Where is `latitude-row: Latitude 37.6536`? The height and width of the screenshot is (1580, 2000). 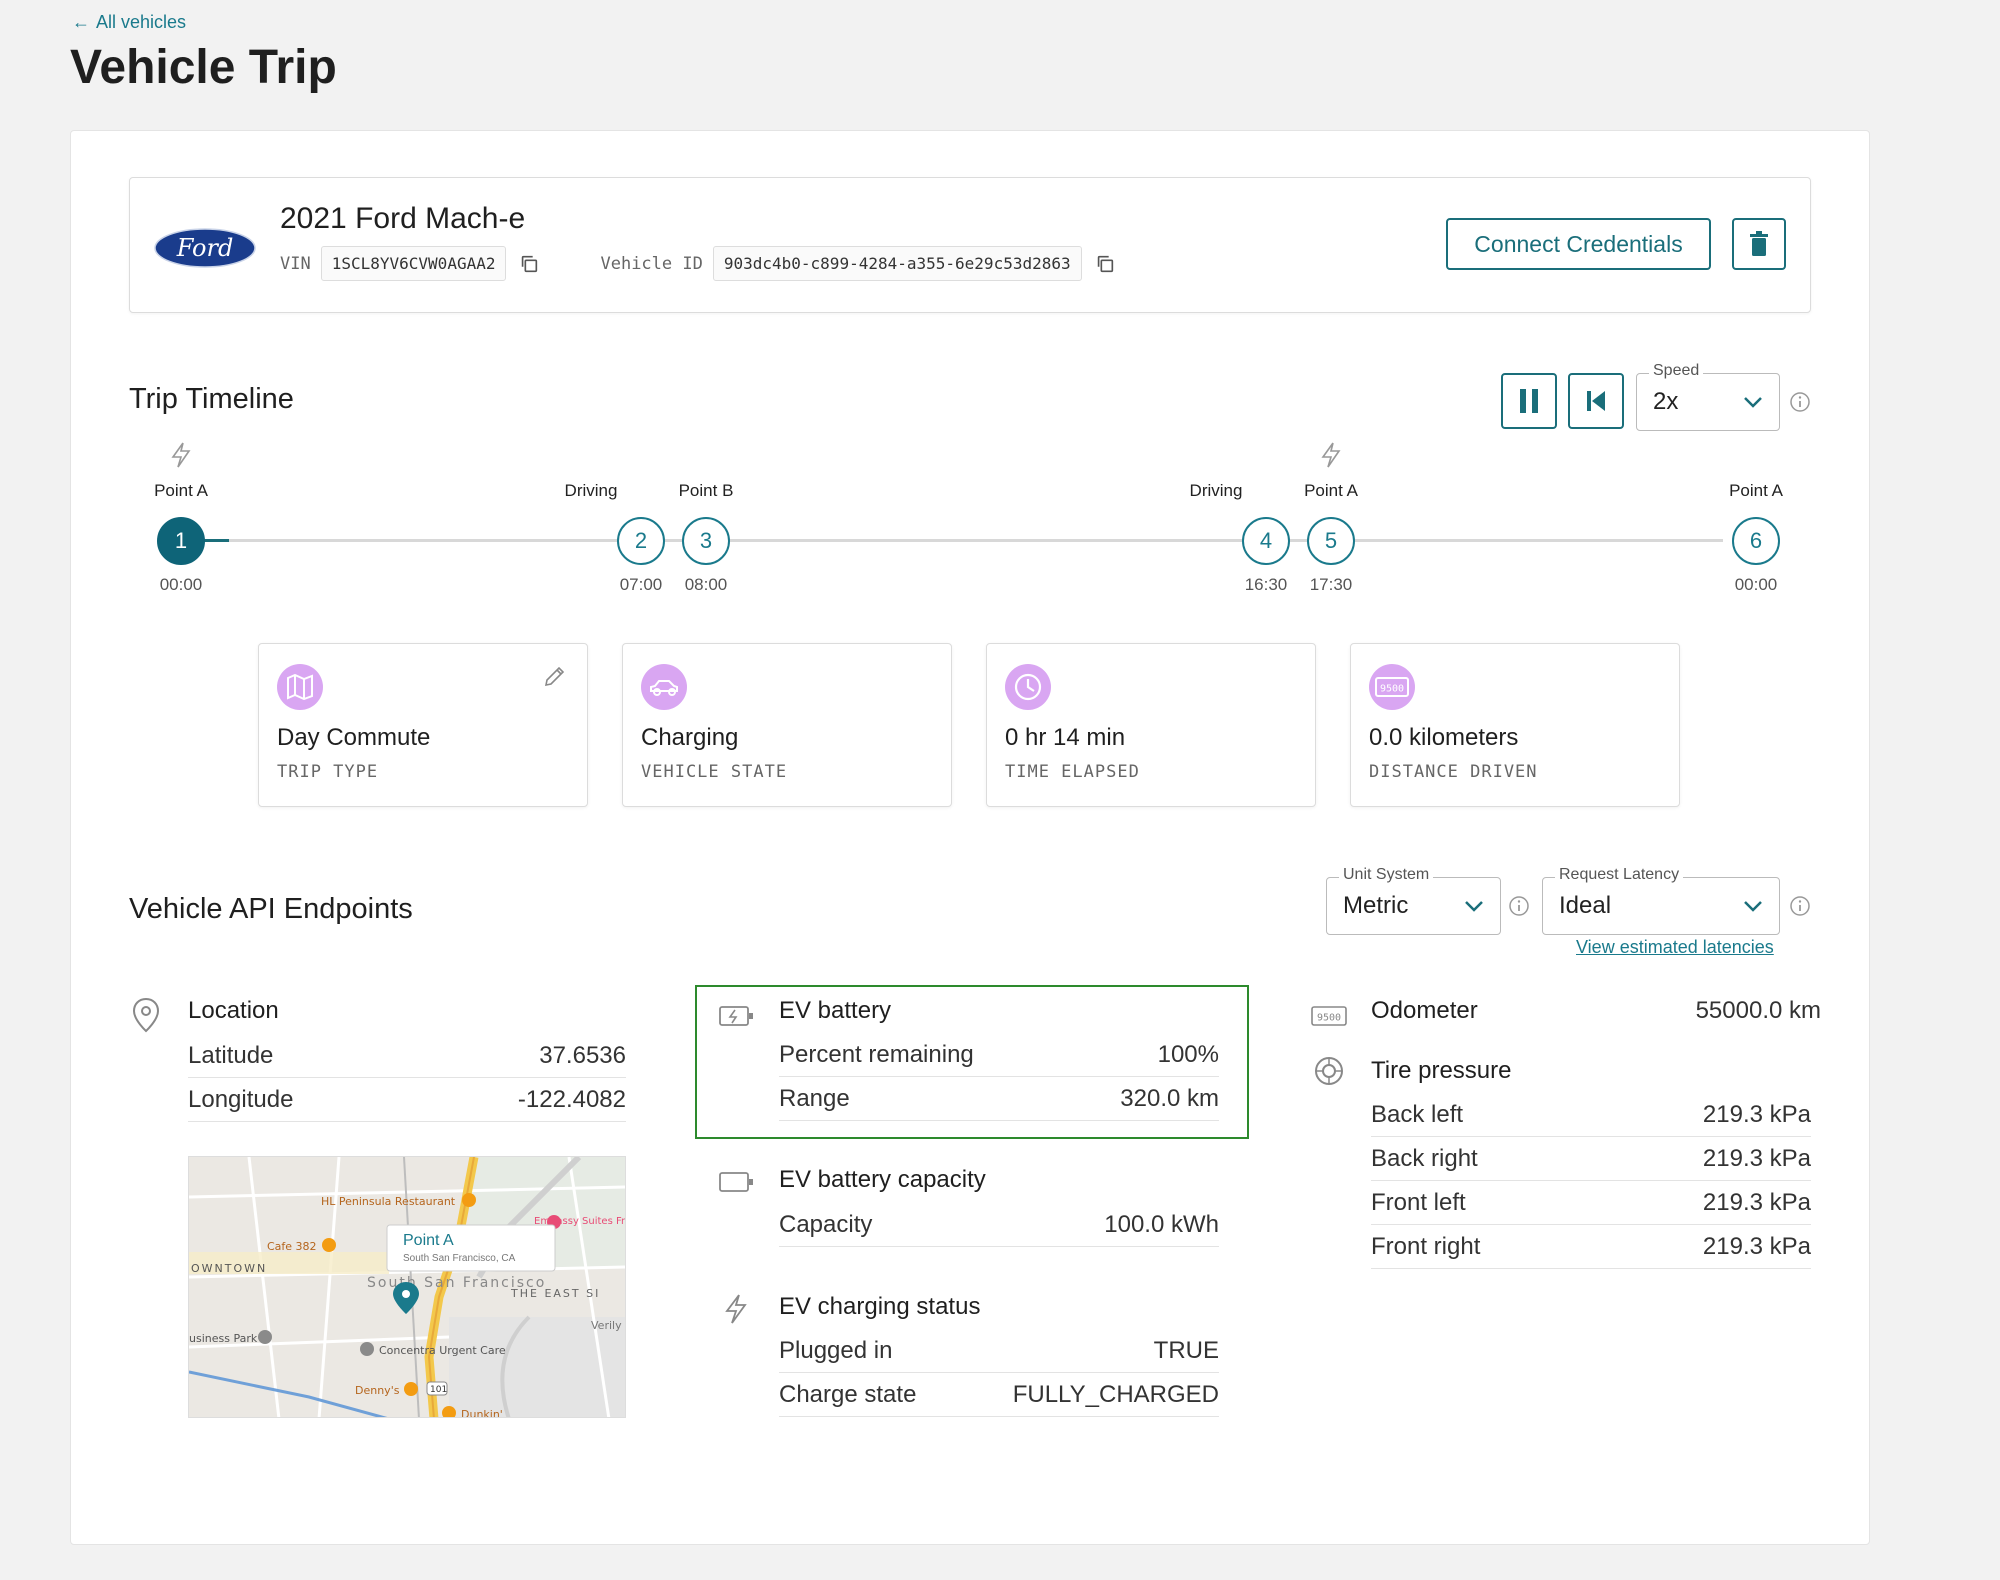 latitude-row: Latitude 37.6536 is located at coordinates (407, 1056).